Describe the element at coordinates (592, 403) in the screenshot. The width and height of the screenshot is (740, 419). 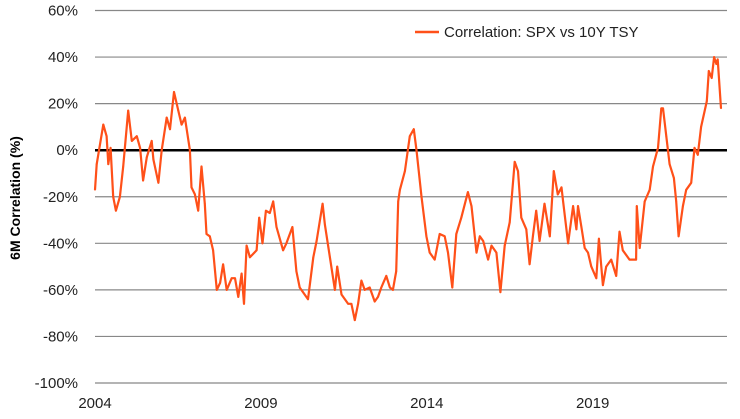
I see `x-tick-label: 2019` at that location.